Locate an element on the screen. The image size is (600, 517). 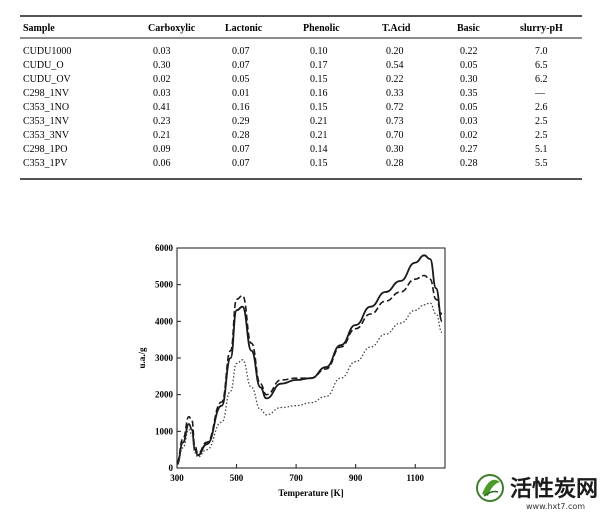
leaf-logo-icon is located at coordinates (490, 488).